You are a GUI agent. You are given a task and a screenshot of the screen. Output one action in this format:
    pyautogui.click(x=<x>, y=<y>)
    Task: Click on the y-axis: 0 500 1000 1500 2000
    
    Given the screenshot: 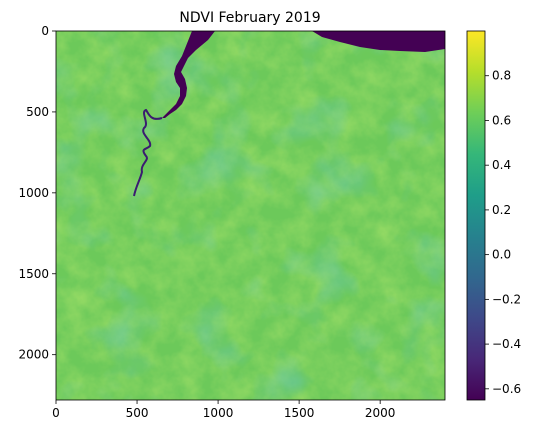 What is the action you would take?
    pyautogui.click(x=37, y=193)
    